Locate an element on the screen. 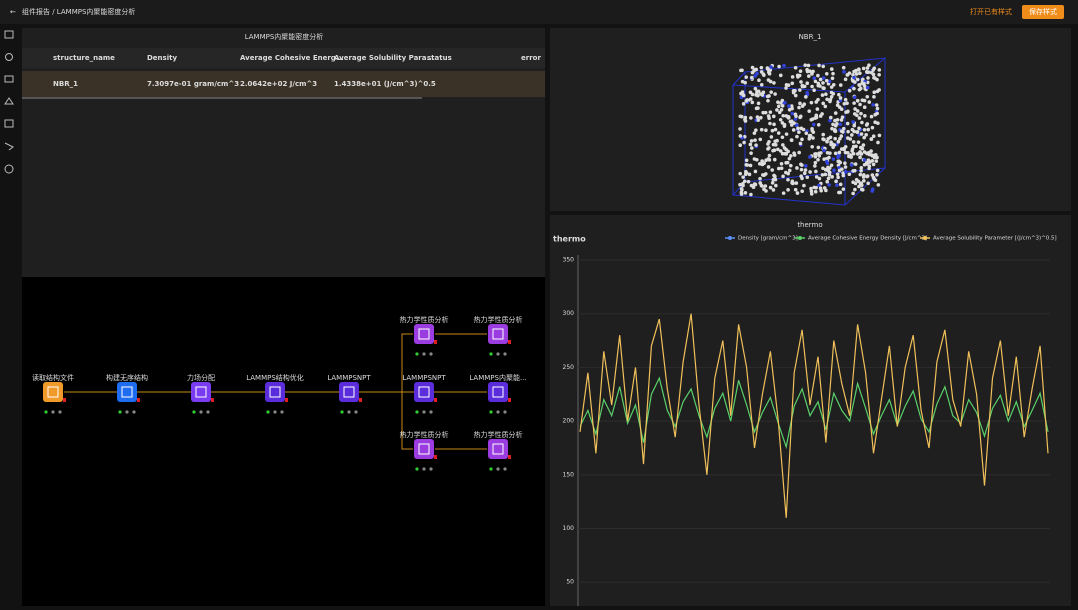  table-row is located at coordinates (283, 84).